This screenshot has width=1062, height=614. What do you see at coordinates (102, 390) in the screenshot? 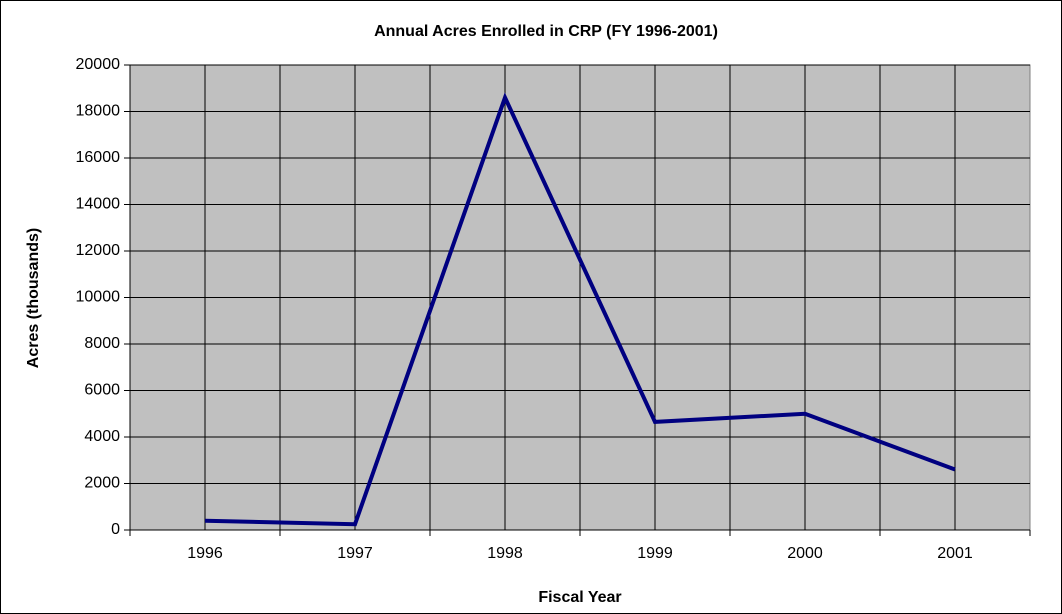
I see `y-tick-label: 6000` at bounding box center [102, 390].